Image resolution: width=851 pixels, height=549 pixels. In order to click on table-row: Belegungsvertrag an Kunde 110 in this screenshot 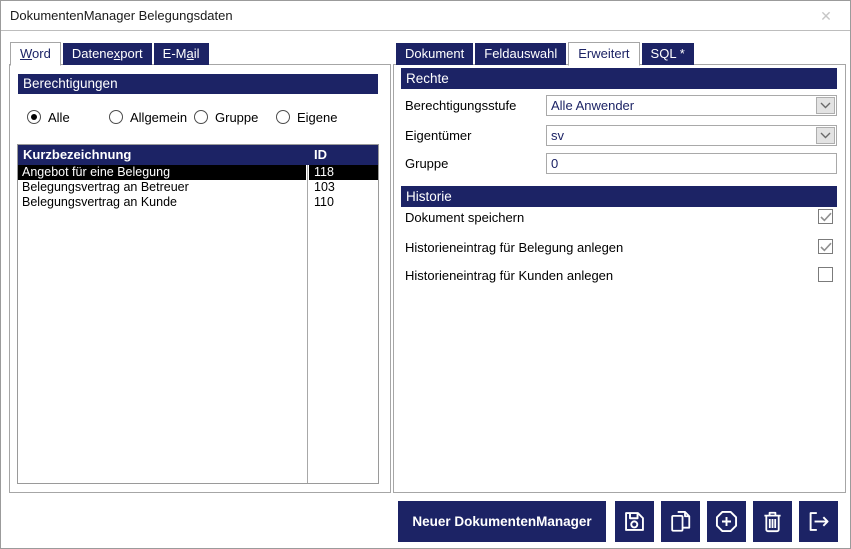, I will do `click(178, 202)`.